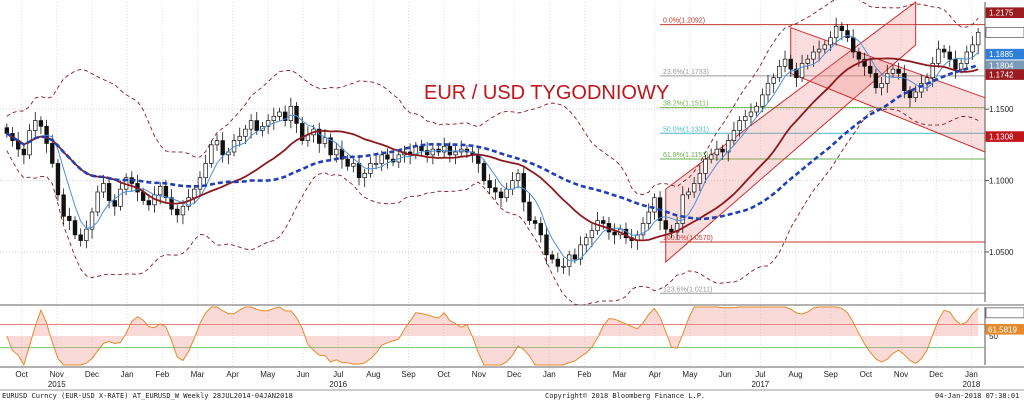 The image size is (1024, 401). I want to click on footer-timestamp: 04-Jan-2018 07:38:01, so click(977, 396).